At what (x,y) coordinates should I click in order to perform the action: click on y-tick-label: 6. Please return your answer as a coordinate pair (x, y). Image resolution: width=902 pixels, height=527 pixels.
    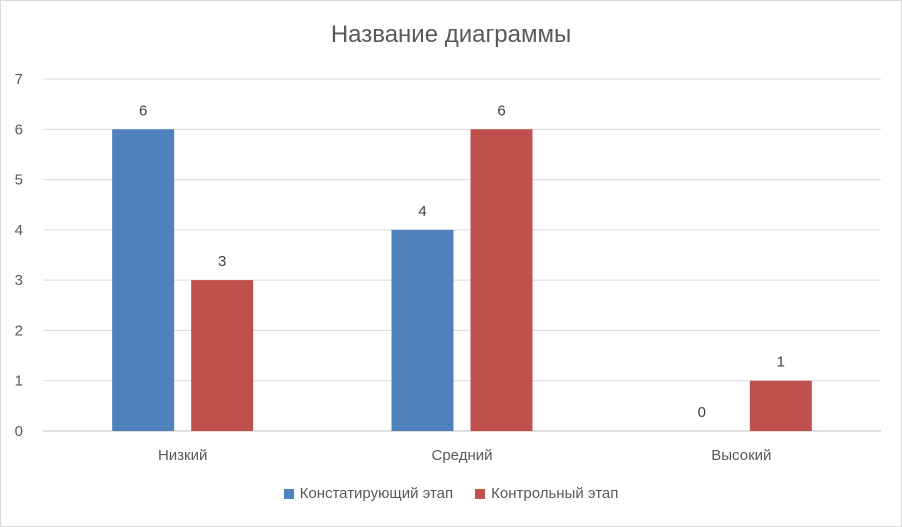
    Looking at the image, I should click on (19, 129).